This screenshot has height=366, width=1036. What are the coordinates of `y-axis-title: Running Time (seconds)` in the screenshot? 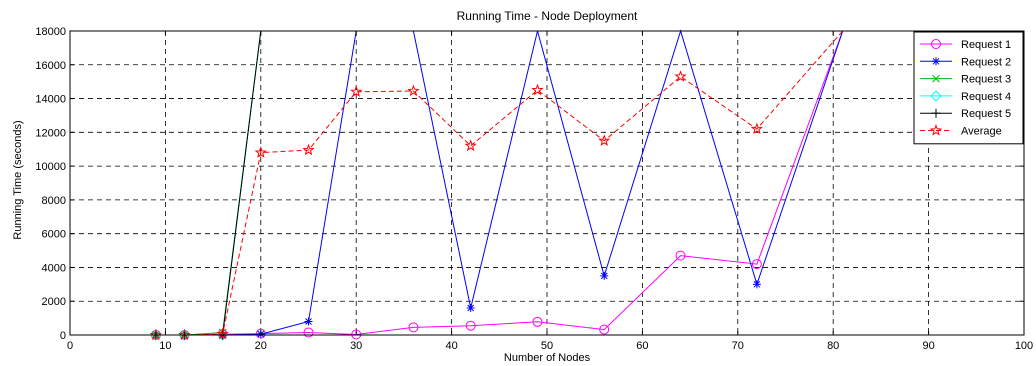 It's located at (18, 179).